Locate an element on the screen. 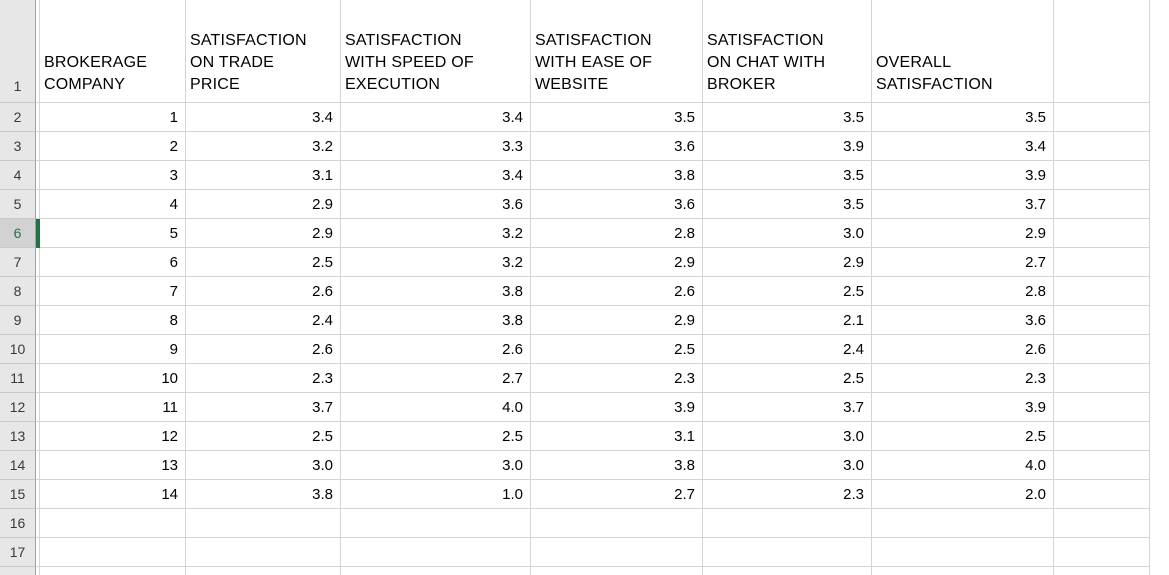 The height and width of the screenshot is (575, 1169). cell-A8 is located at coordinates (38, 291).